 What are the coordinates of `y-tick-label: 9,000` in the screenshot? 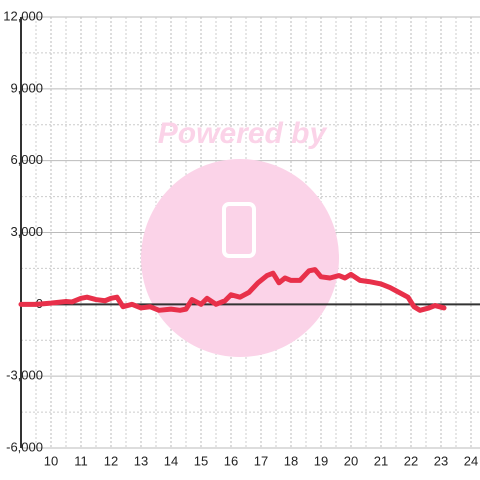 It's located at (26, 87).